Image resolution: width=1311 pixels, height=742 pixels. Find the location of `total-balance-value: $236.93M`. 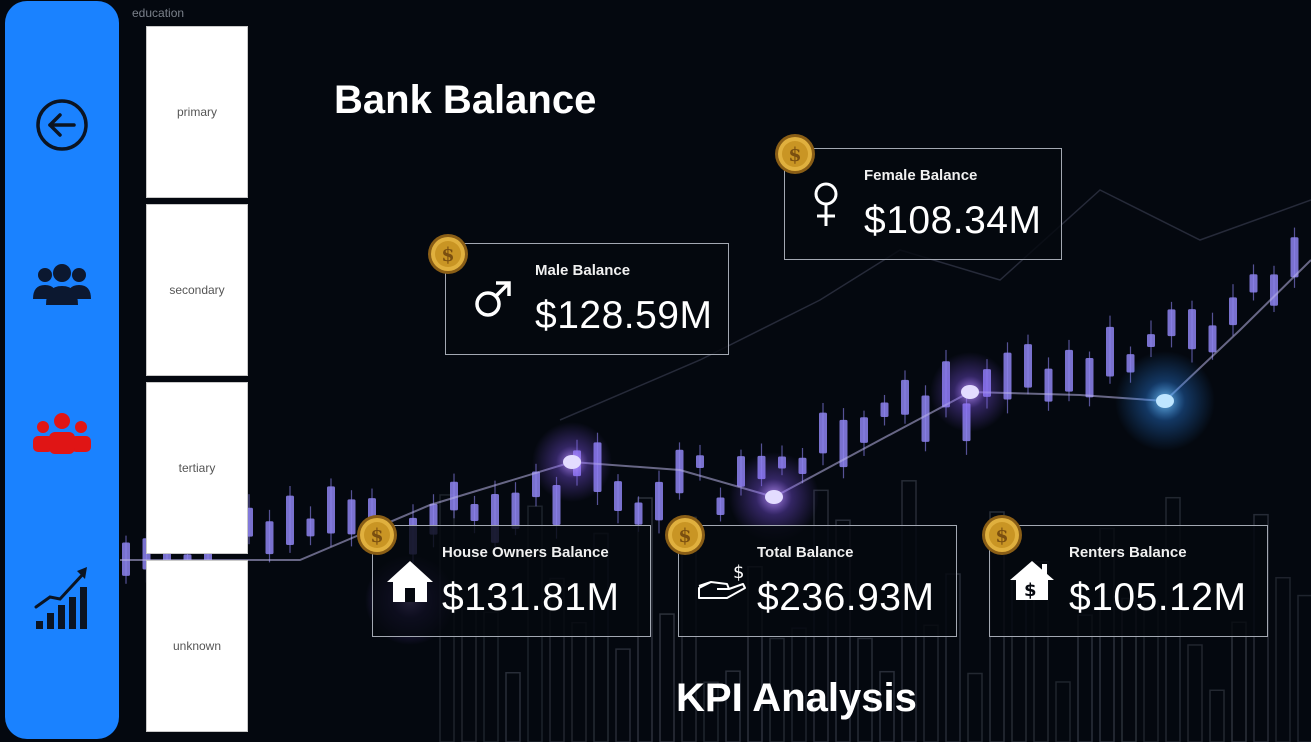

total-balance-value: $236.93M is located at coordinates (846, 597).